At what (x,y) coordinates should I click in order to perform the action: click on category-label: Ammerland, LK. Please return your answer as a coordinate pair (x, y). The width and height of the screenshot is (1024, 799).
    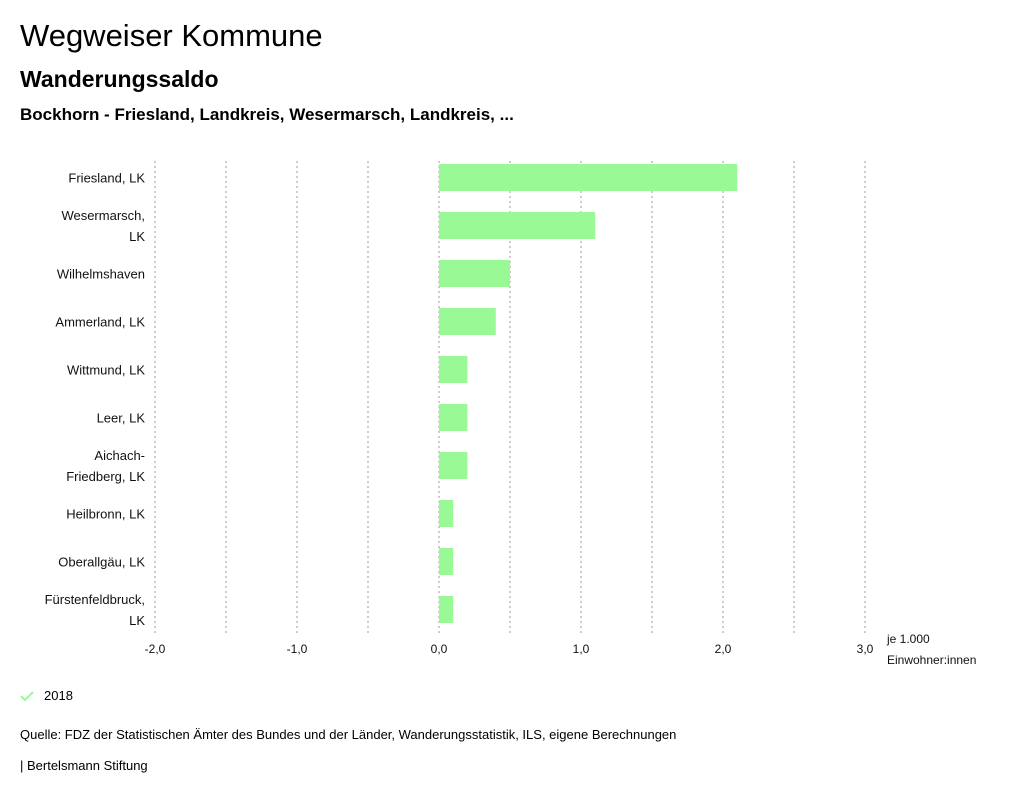
    Looking at the image, I should click on (100, 322).